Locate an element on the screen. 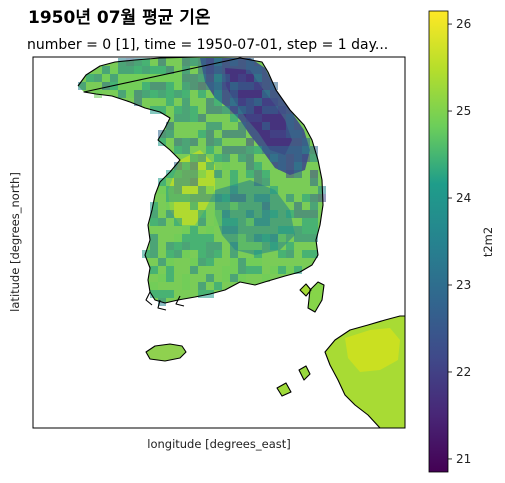 This screenshot has width=505, height=483. colorbar-gradient is located at coordinates (438, 241).